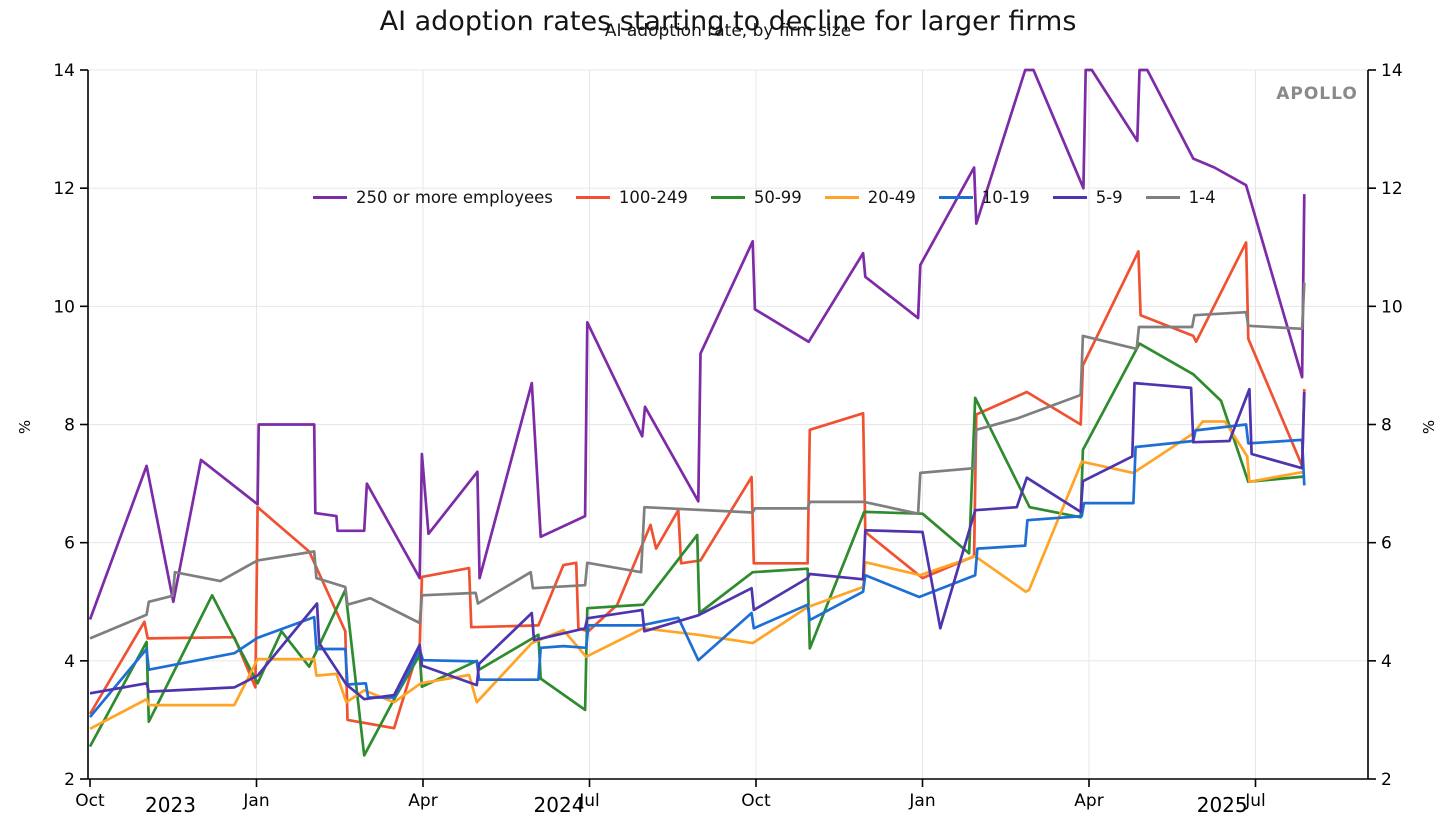 The height and width of the screenshot is (825, 1456). What do you see at coordinates (69, 662) in the screenshot?
I see `y-tick-label-left: 4` at bounding box center [69, 662].